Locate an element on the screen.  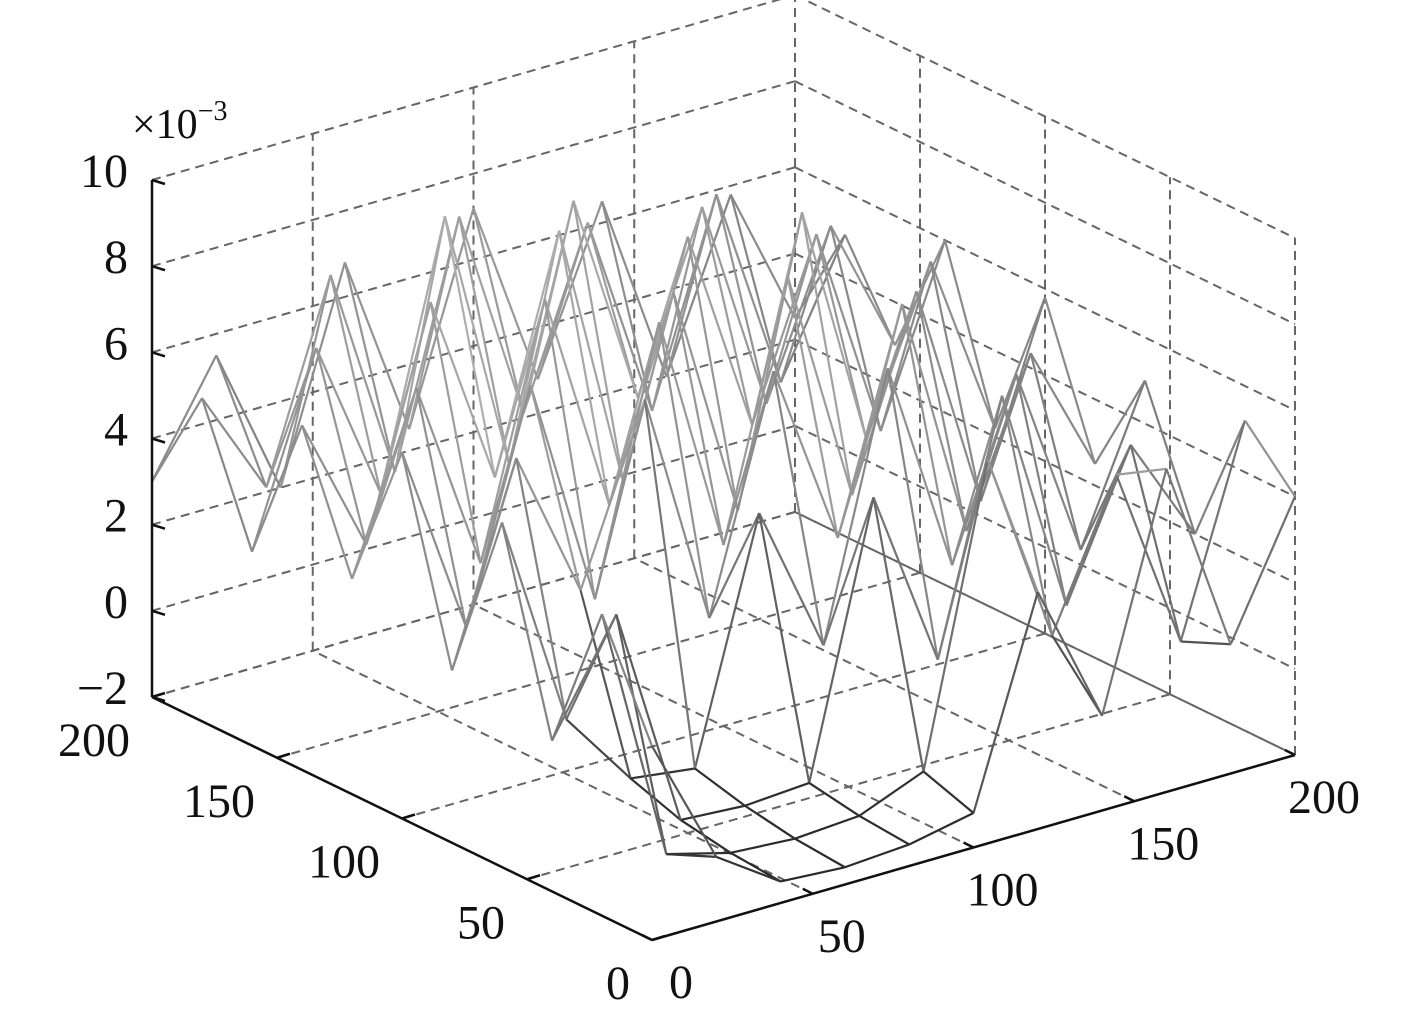
z-tick-label: 4 is located at coordinates (116, 430).